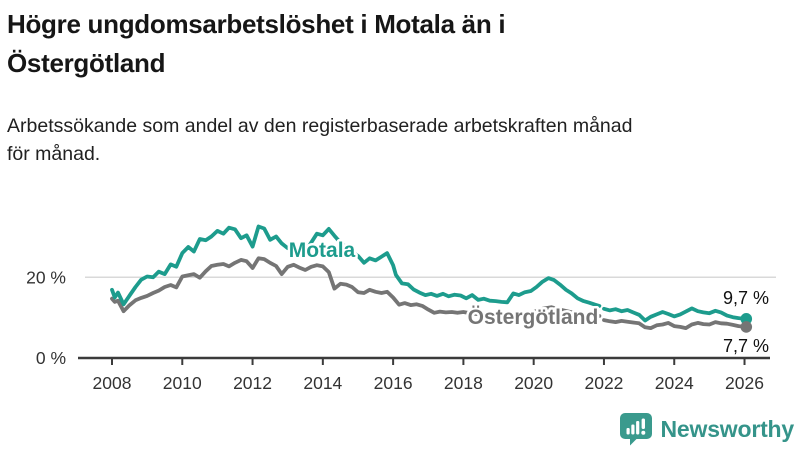 Image resolution: width=800 pixels, height=450 pixels. What do you see at coordinates (533, 317) in the screenshot?
I see `ostergotland-series-label: Östergötland` at bounding box center [533, 317].